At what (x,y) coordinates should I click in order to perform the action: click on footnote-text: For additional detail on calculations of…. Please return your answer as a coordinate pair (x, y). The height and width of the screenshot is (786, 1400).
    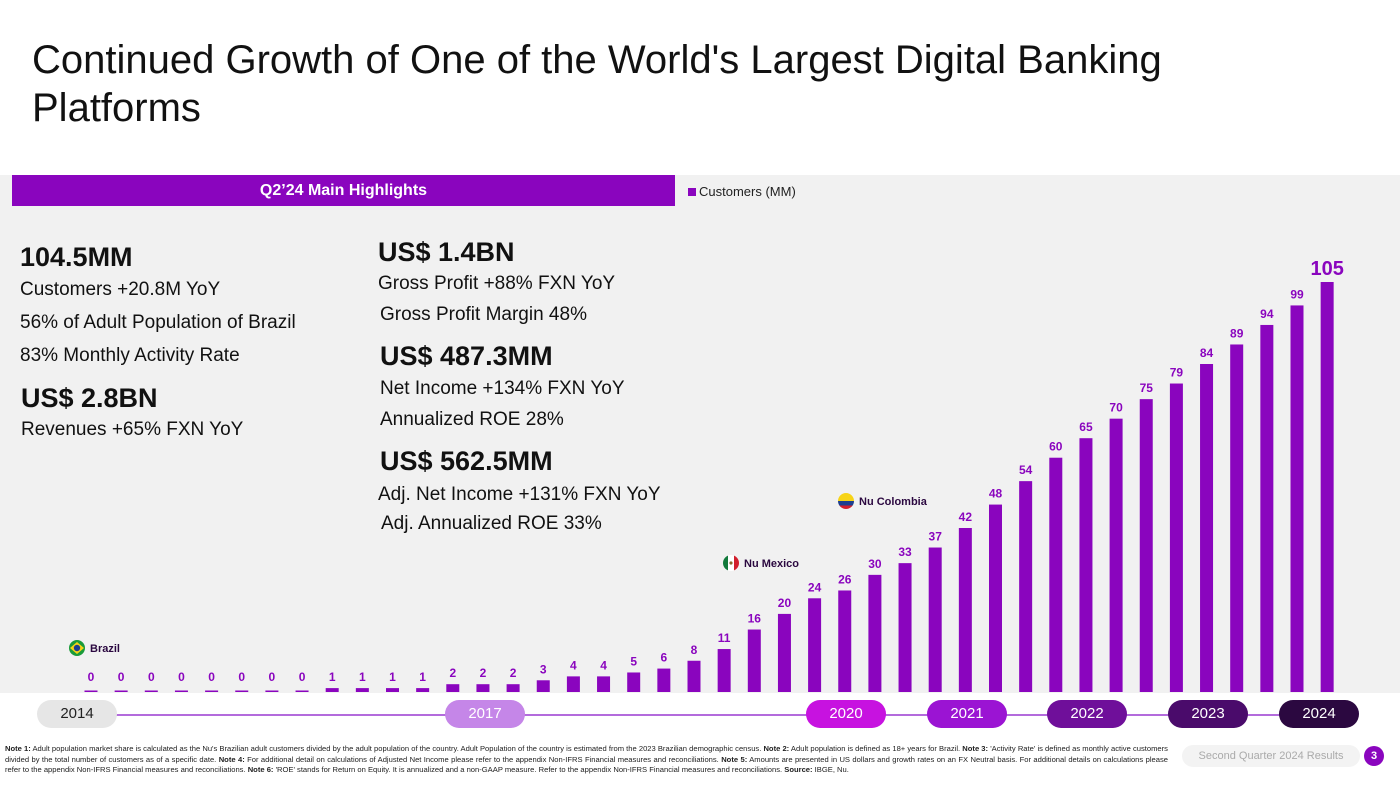
    Looking at the image, I should click on (483, 759).